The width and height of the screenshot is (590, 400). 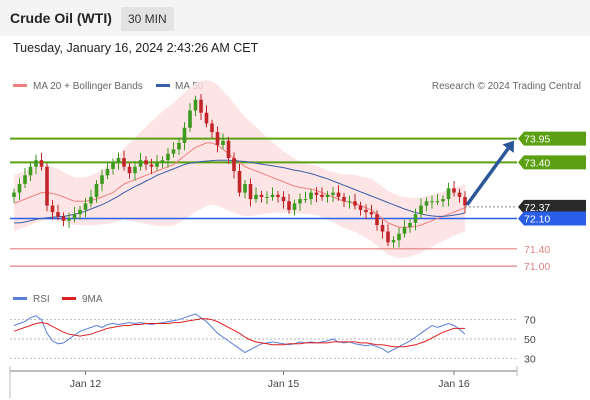 What do you see at coordinates (92, 299) in the screenshot?
I see `rsi-ma-legend-label: 9MA` at bounding box center [92, 299].